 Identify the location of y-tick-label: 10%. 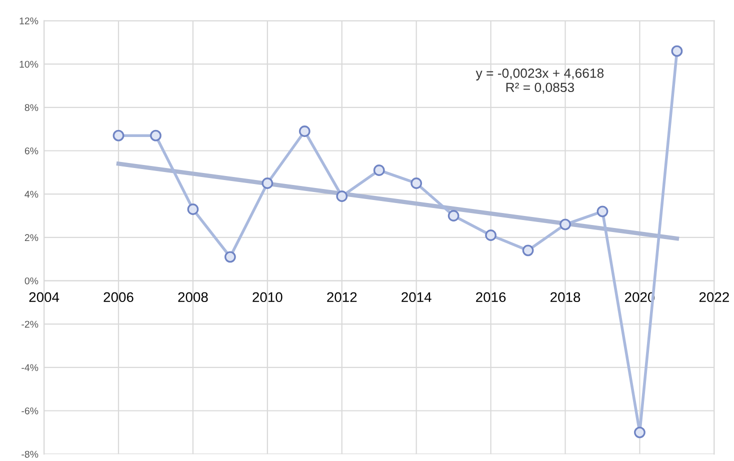
(29, 64).